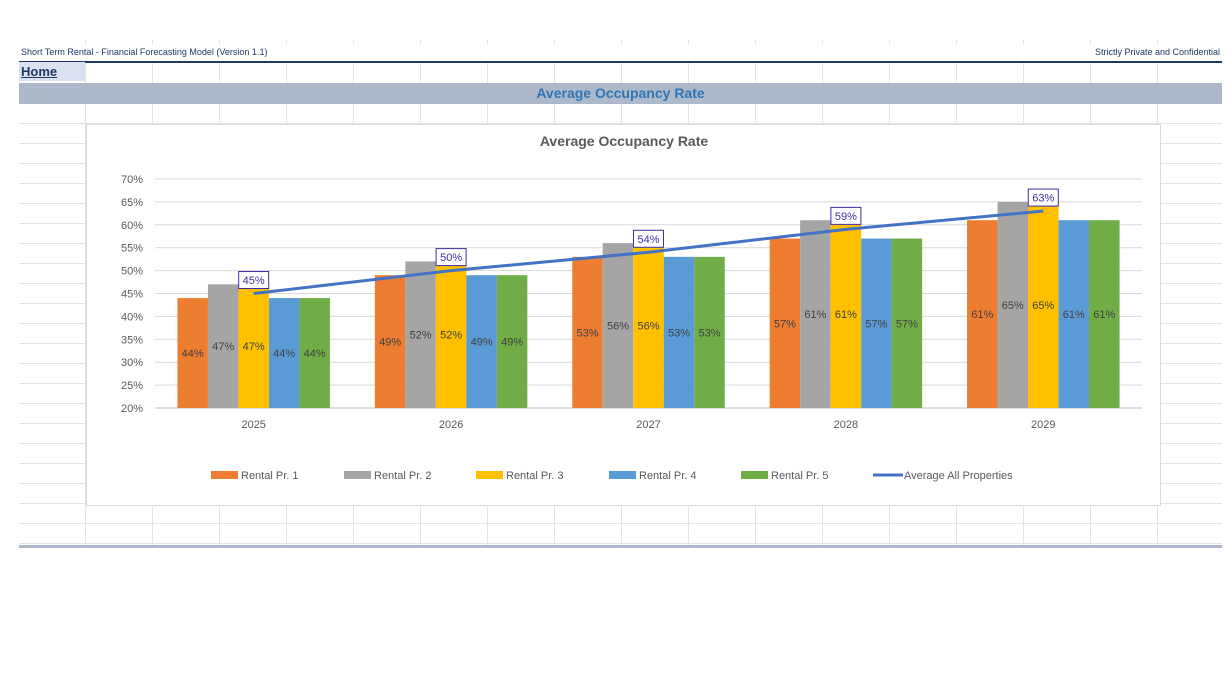 This screenshot has height=690, width=1232. I want to click on y-tick-label: 40%, so click(132, 317).